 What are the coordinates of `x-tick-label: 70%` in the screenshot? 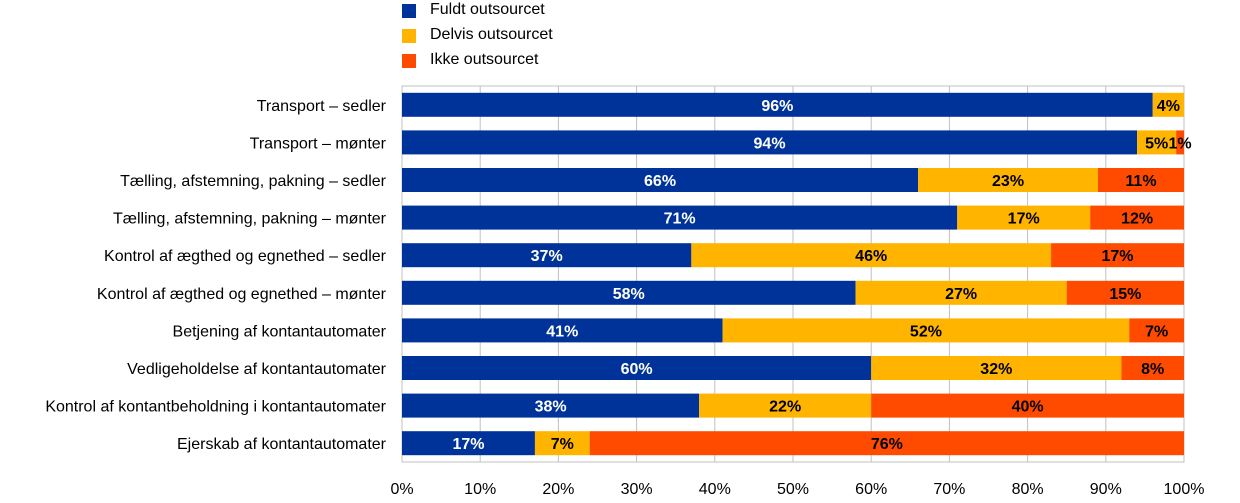 It's located at (949, 489).